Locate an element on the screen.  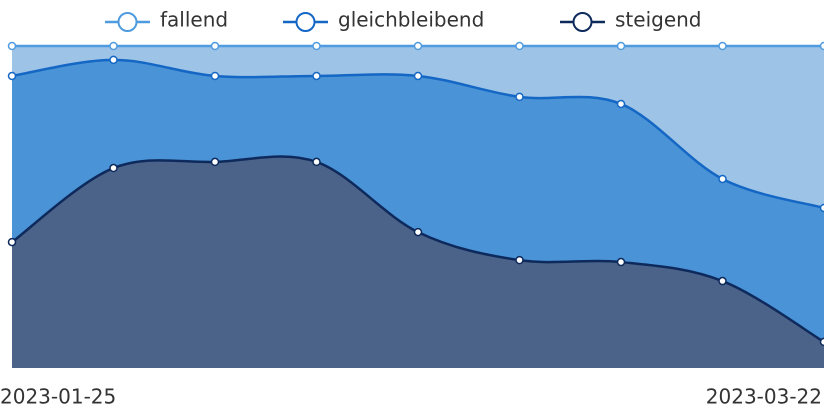
legend-item: gleichbleibend is located at coordinates (383, 20).